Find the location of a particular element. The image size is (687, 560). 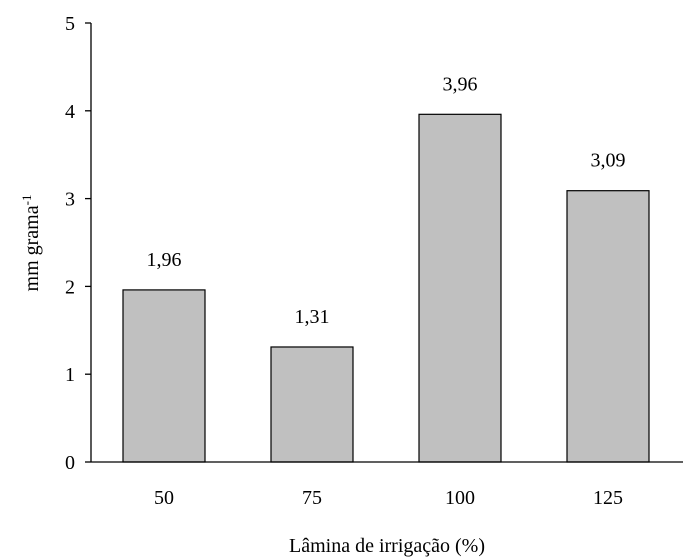

x-axis-ticks: 50 75 100 125 is located at coordinates (388, 498).